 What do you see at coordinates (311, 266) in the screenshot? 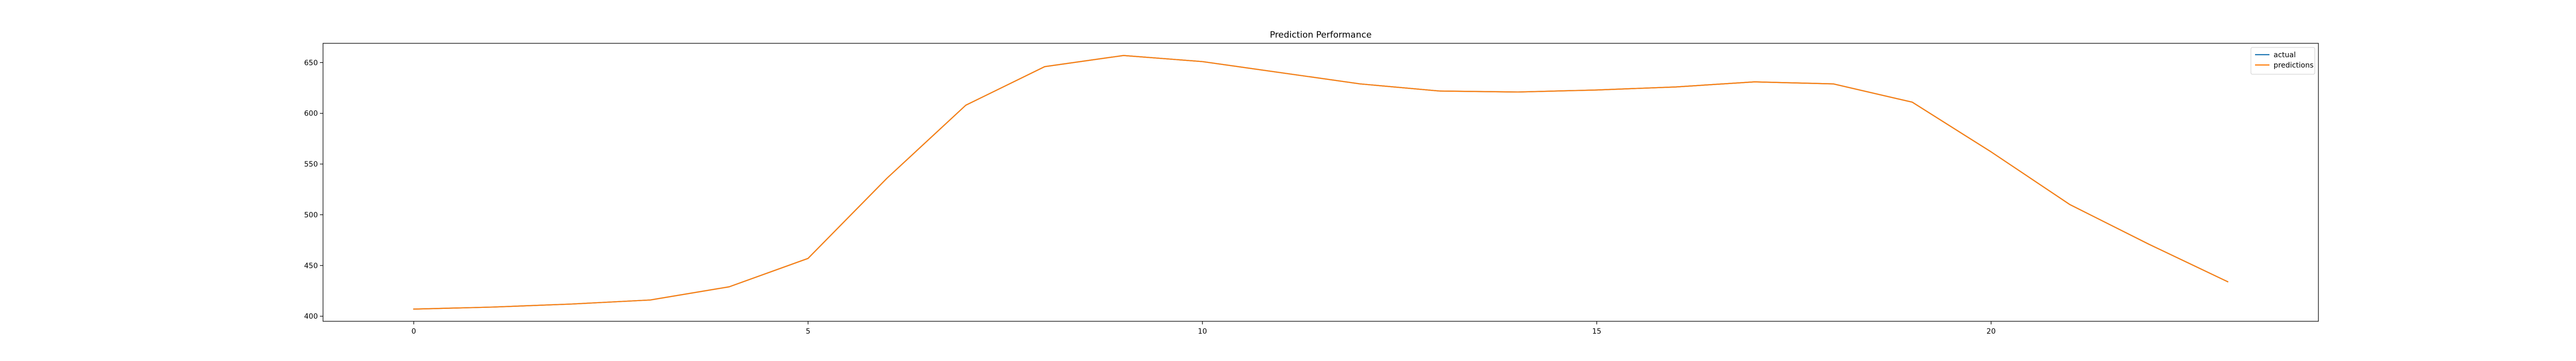
I see `y-tick-label: 450` at bounding box center [311, 266].